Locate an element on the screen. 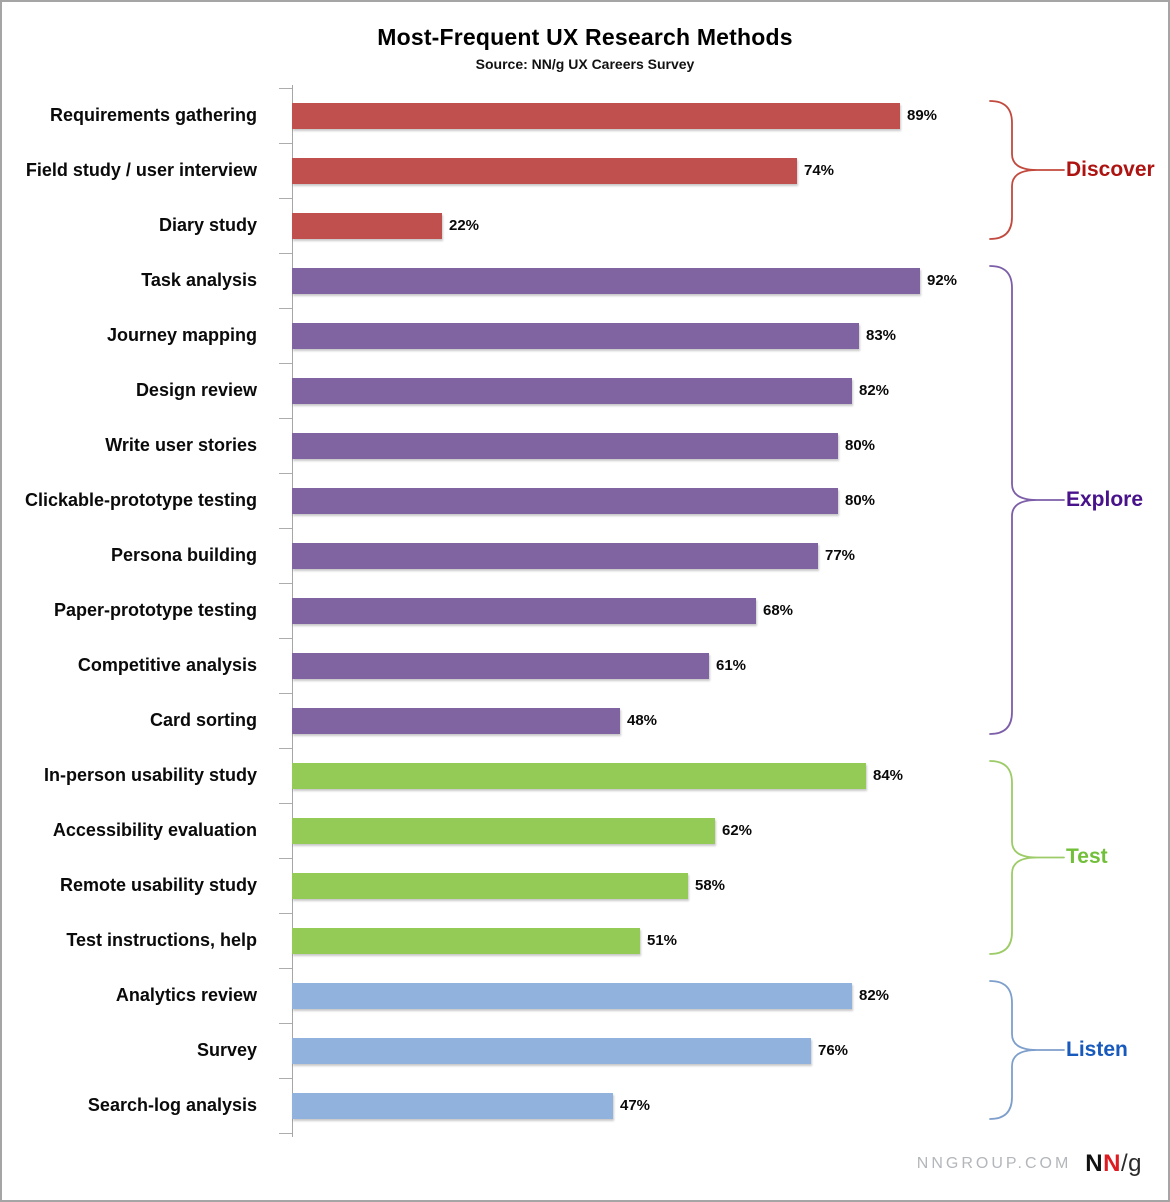 This screenshot has width=1170, height=1202. bar-row: Field study / user interview 74% is located at coordinates (585, 170).